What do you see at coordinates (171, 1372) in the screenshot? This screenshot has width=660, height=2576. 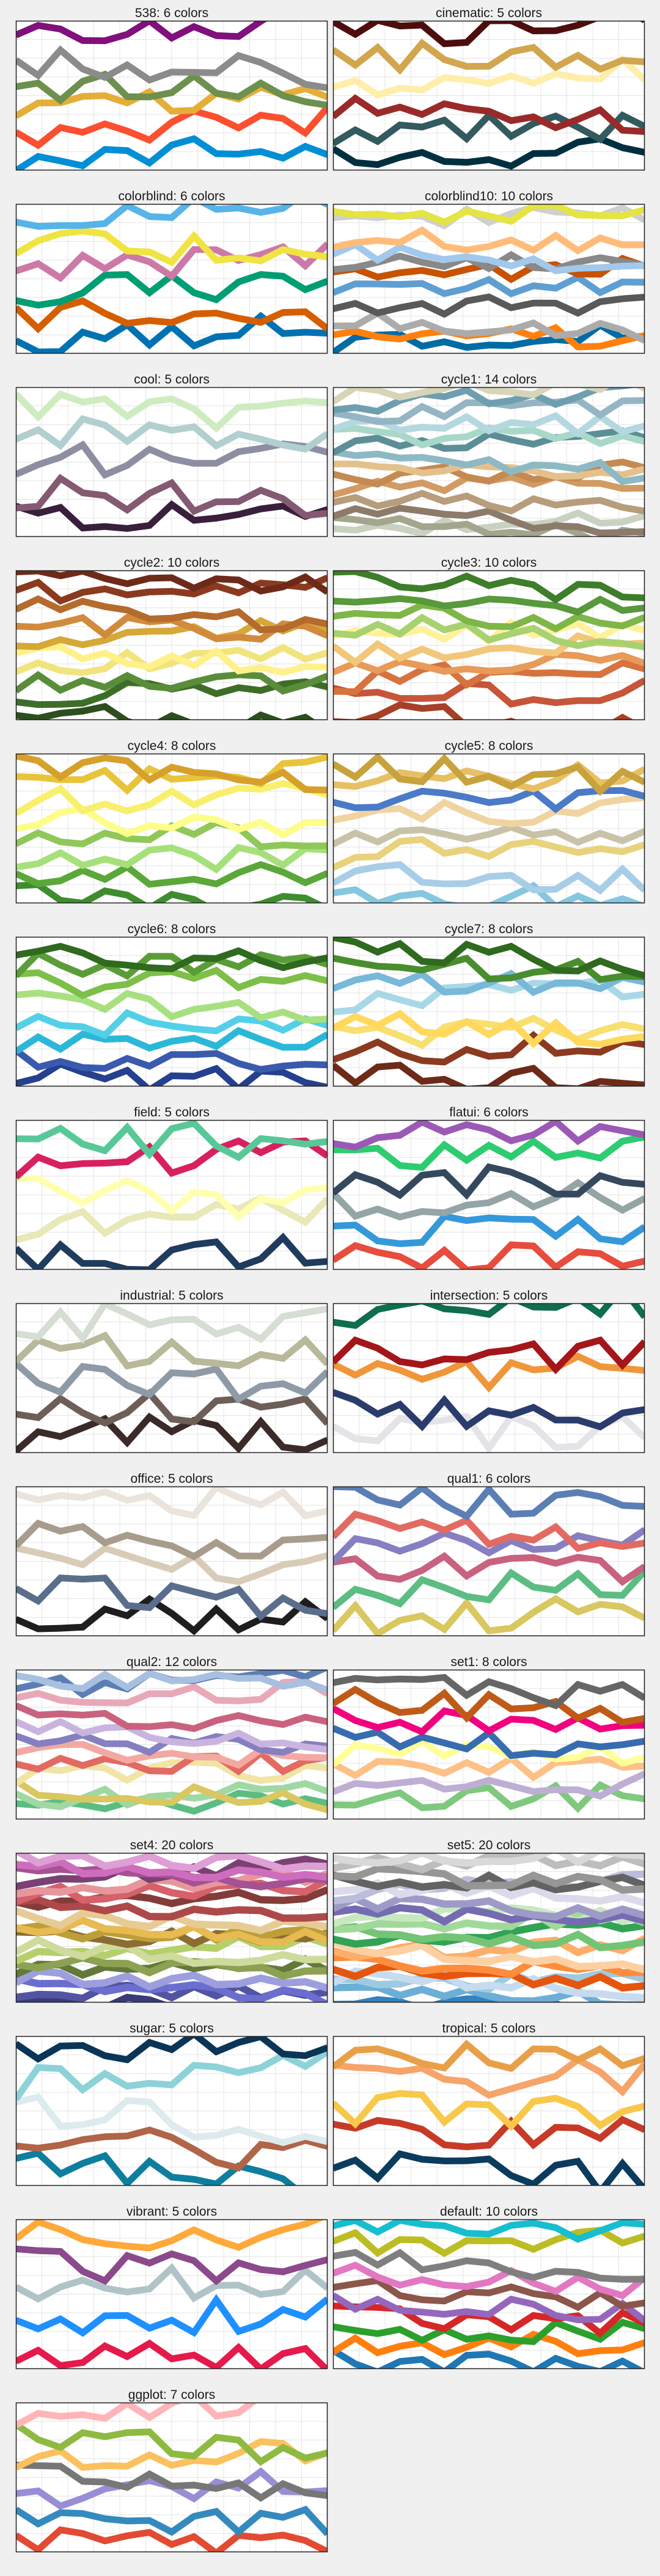 I see `subplot-14: industrial: 5 colors` at bounding box center [171, 1372].